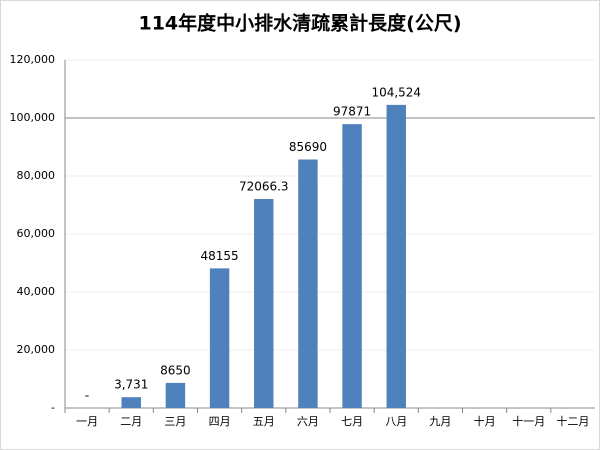  I want to click on chart-title: 114年度中小排水清疏累計長度(公尺), so click(299, 23).